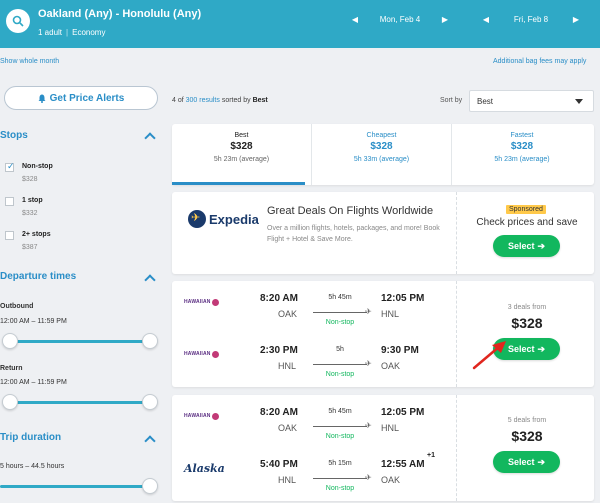 This screenshot has height=503, width=600. Describe the element at coordinates (150, 486) in the screenshot. I see `duration-slider-max-handle` at that location.